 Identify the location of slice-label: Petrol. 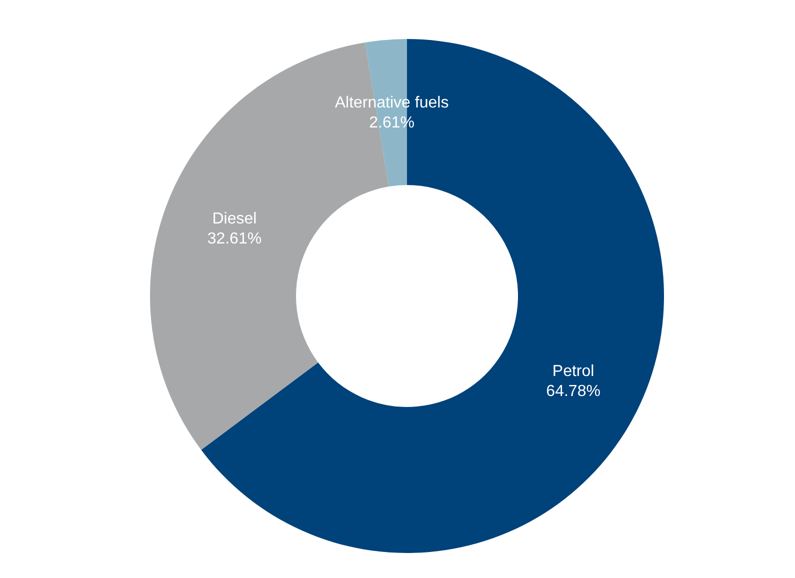
(573, 371).